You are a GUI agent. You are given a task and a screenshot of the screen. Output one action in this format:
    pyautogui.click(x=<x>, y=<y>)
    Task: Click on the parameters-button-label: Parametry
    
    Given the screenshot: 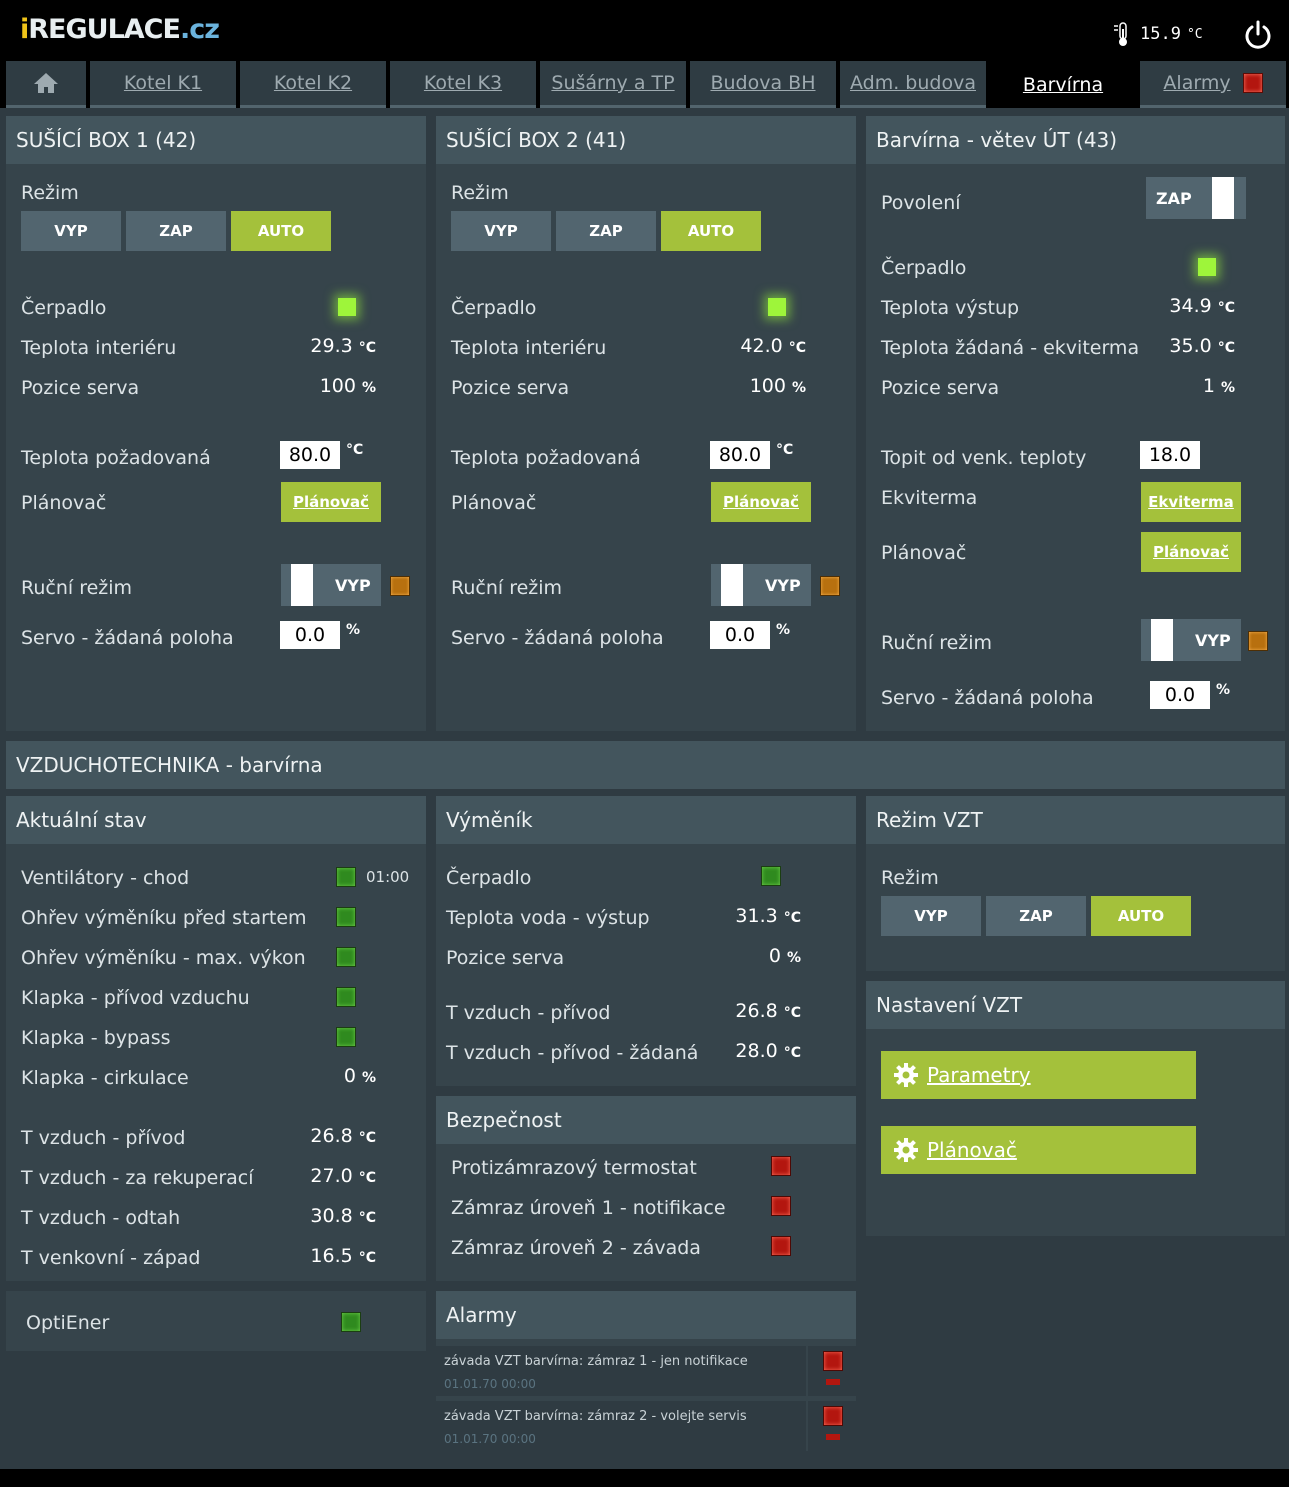 What is the action you would take?
    pyautogui.click(x=979, y=1075)
    